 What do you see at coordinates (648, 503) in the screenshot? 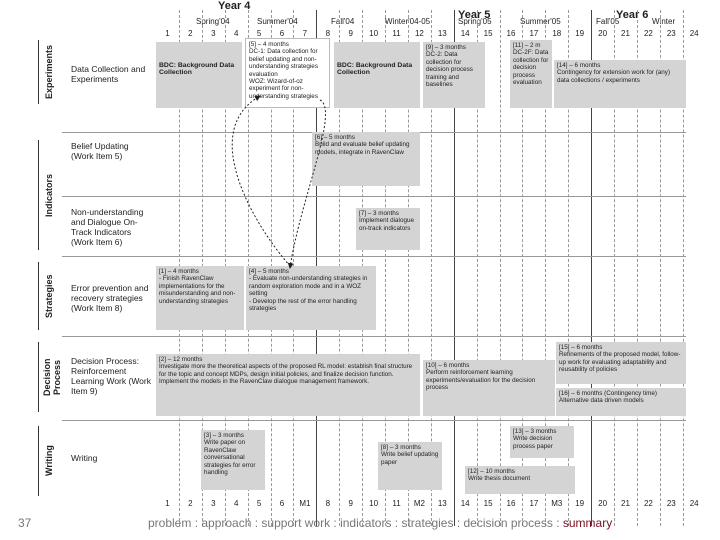
I see `month-number-bottom: 22` at bounding box center [648, 503].